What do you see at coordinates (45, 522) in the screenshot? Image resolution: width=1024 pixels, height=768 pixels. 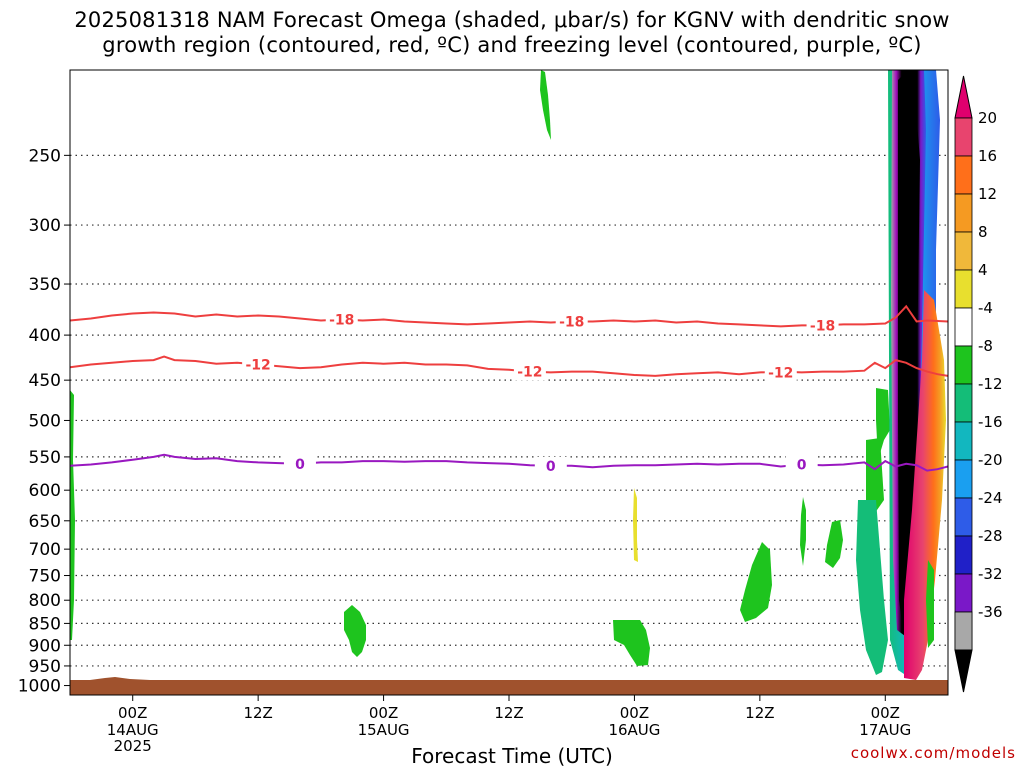 I see `y-tick-label: 650` at bounding box center [45, 522].